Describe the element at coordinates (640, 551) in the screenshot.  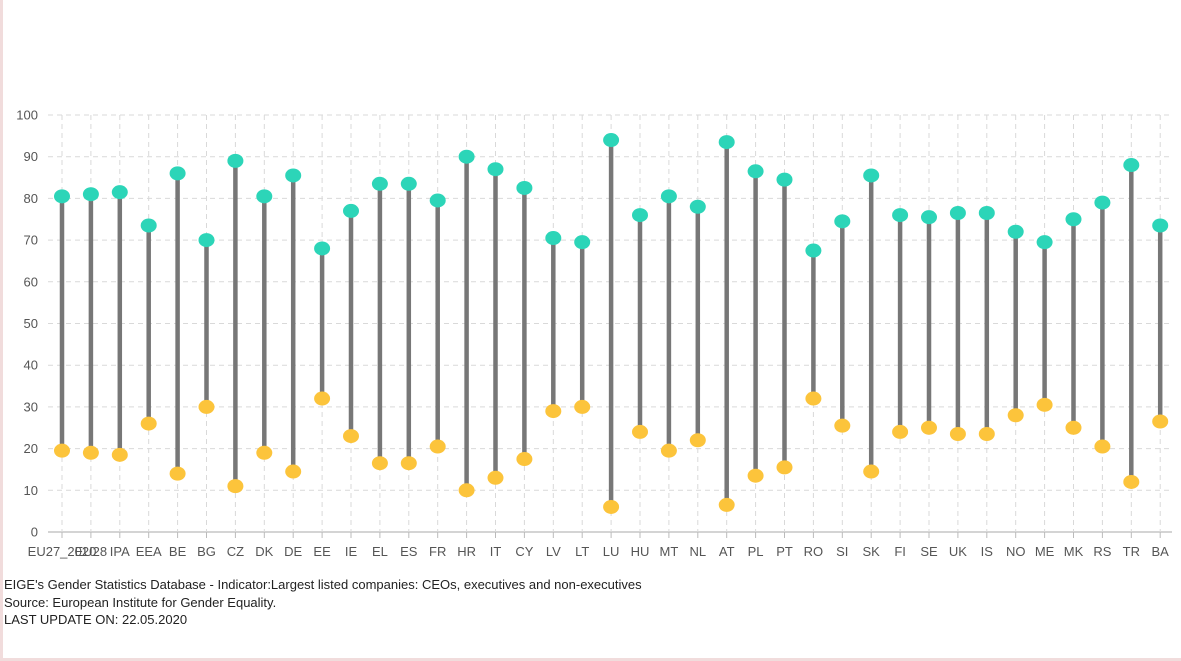
I see `x-tick-label: HU` at that location.